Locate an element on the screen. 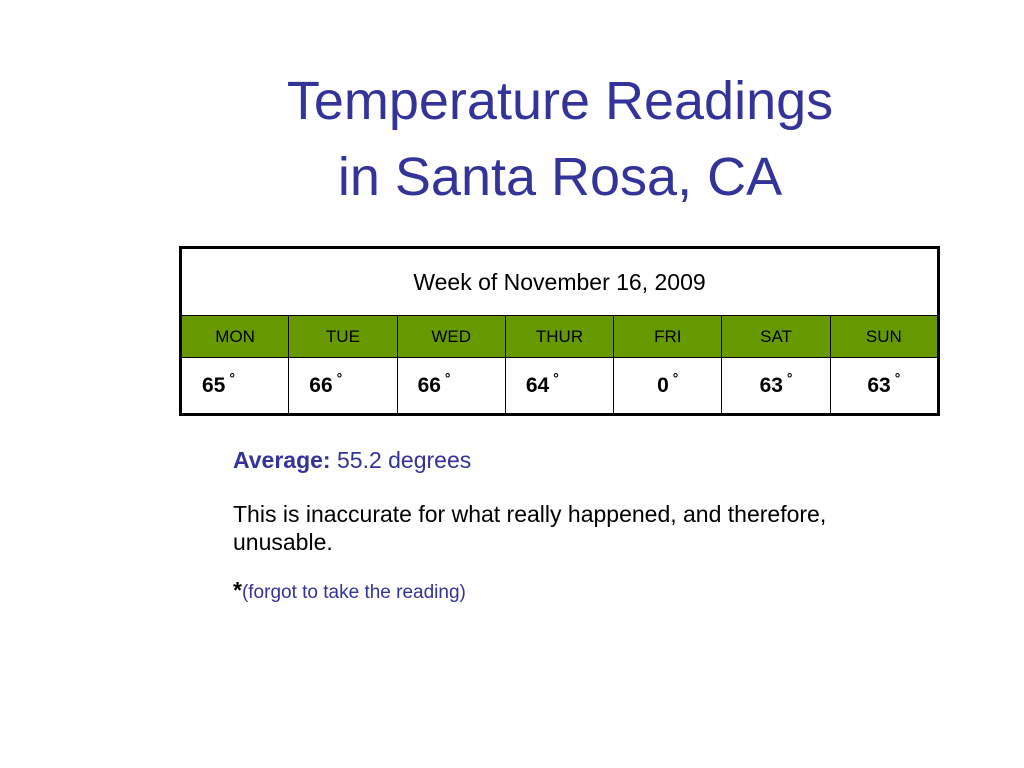 The image size is (1024, 768). day-row: MON TUE WED THUR FRI SAT SUN is located at coordinates (559, 336).